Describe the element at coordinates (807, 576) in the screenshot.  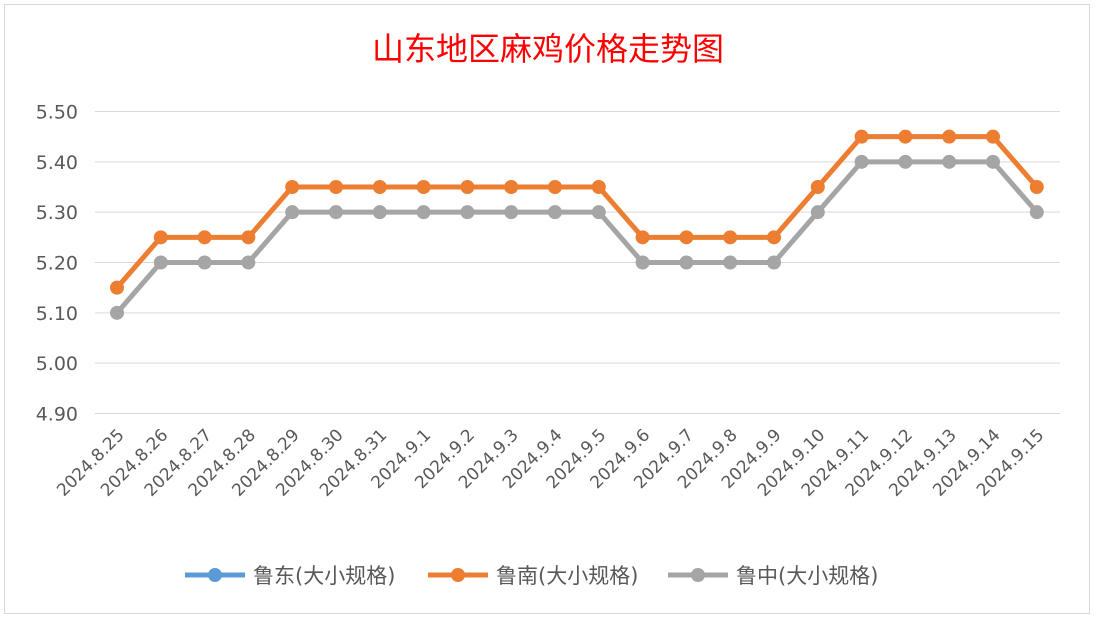
I see `legend-label: 鲁中(大小规格)` at that location.